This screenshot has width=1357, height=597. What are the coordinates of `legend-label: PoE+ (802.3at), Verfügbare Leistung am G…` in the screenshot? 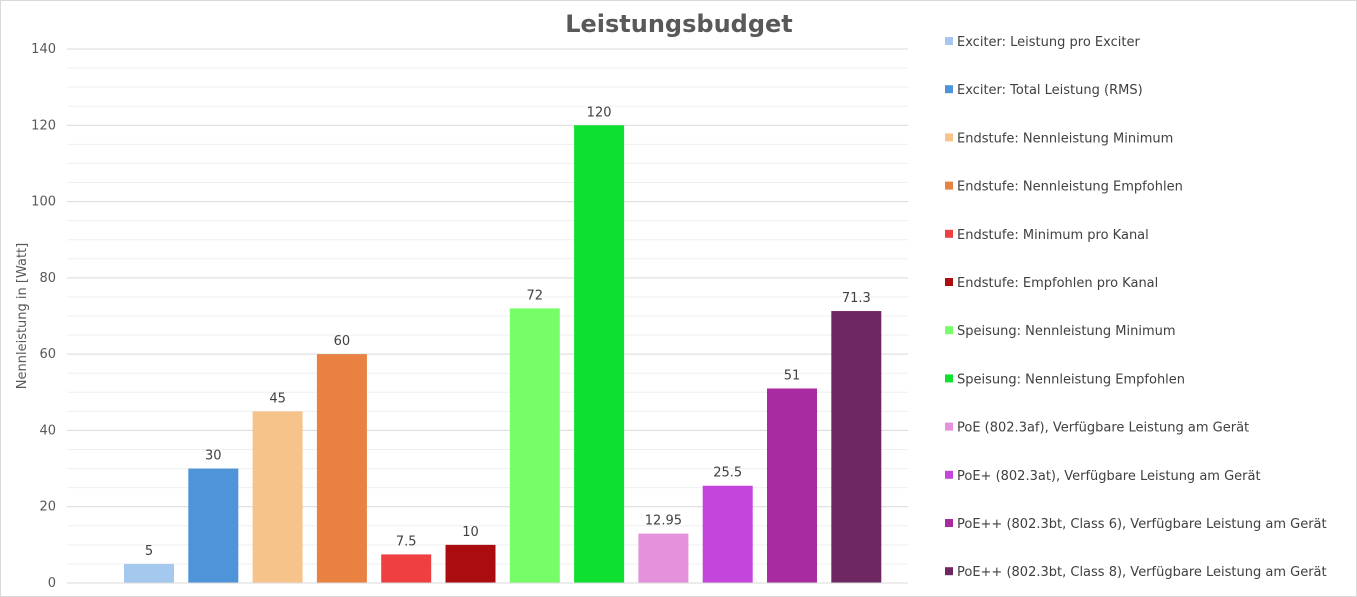 It's located at (1109, 476).